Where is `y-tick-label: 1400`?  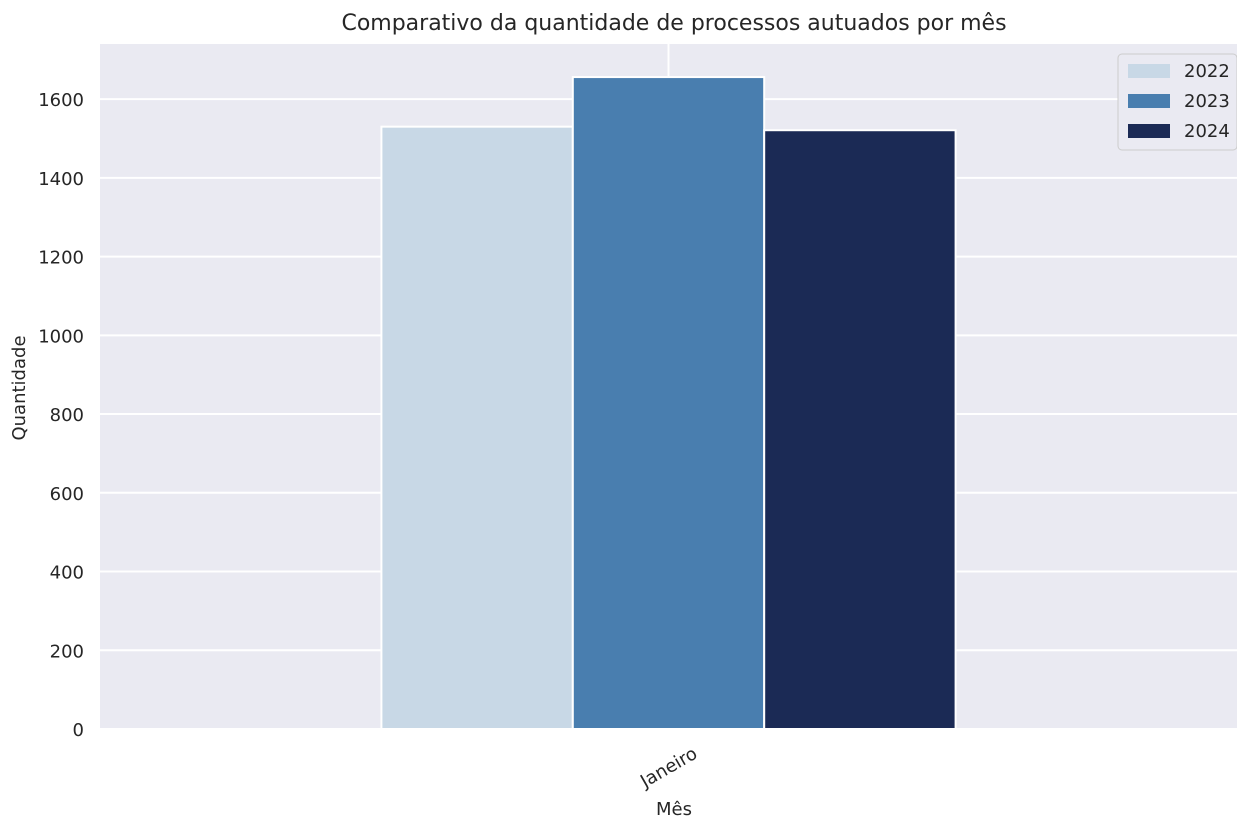 y-tick-label: 1400 is located at coordinates (61, 179).